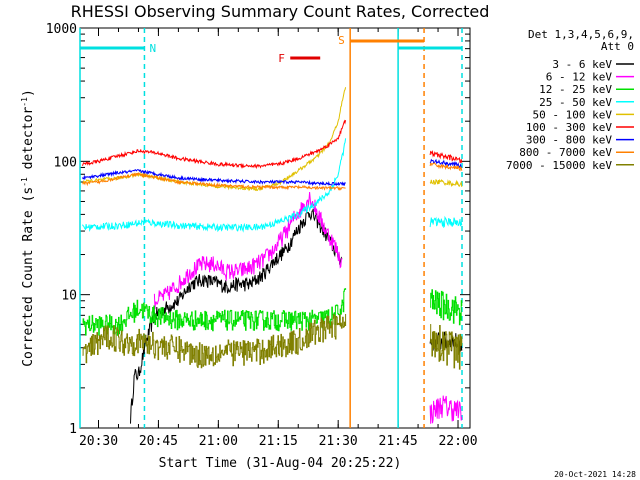  What do you see at coordinates (65, 162) in the screenshot?
I see `y-tick-label-100: 100` at bounding box center [65, 162].